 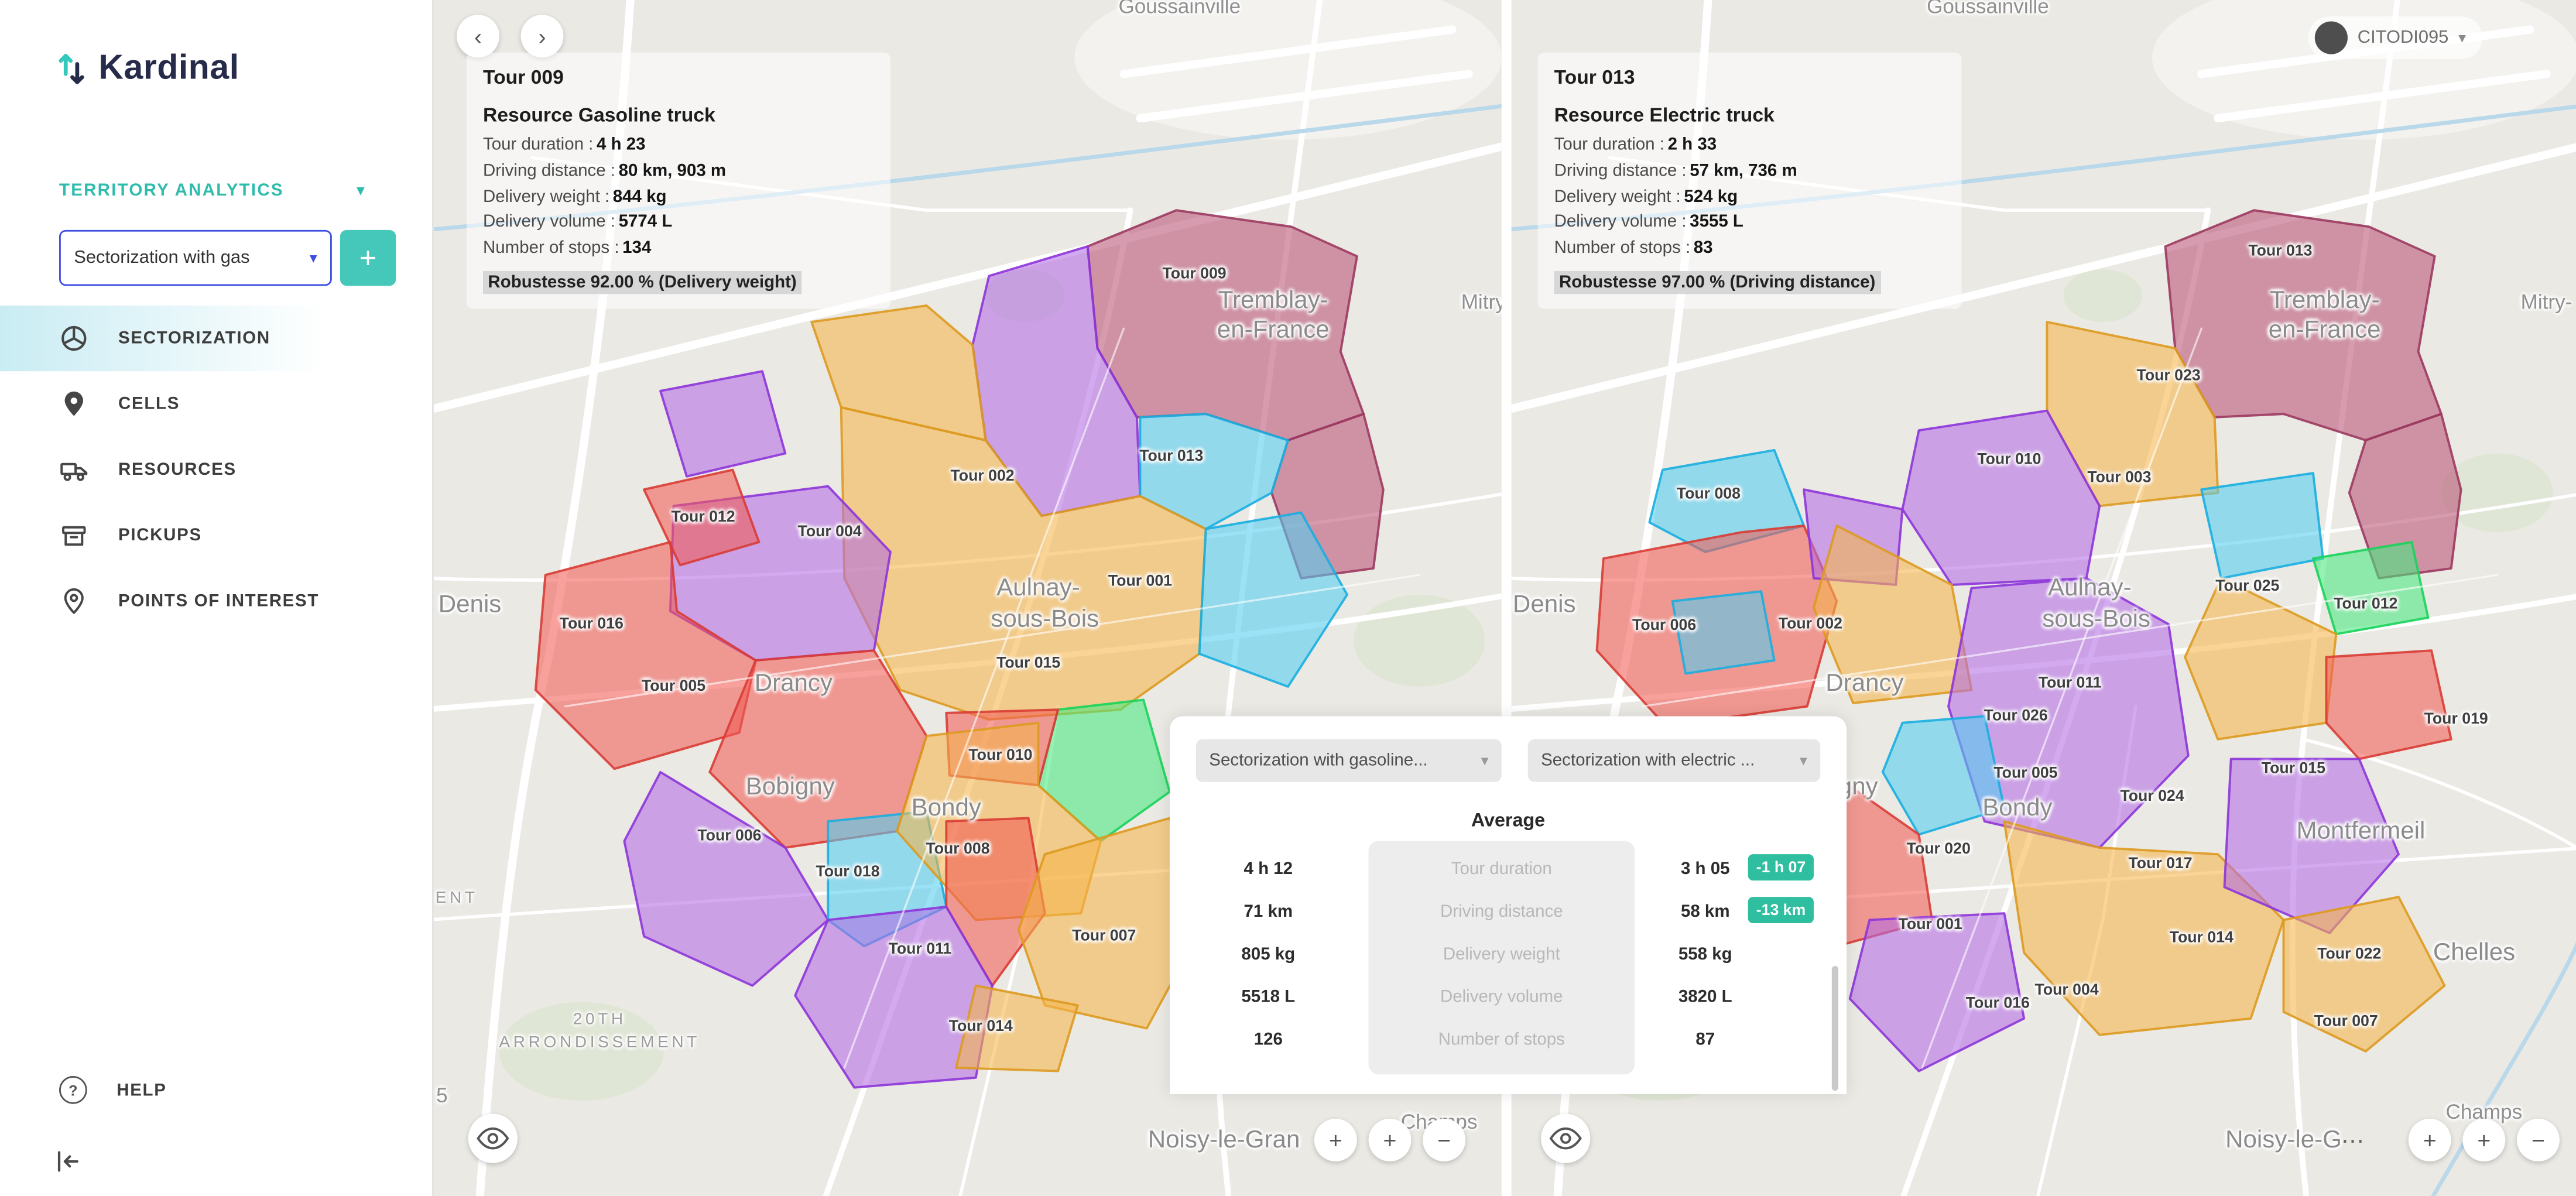 What do you see at coordinates (1194, 274) in the screenshot?
I see `tour-label: Tour 009` at bounding box center [1194, 274].